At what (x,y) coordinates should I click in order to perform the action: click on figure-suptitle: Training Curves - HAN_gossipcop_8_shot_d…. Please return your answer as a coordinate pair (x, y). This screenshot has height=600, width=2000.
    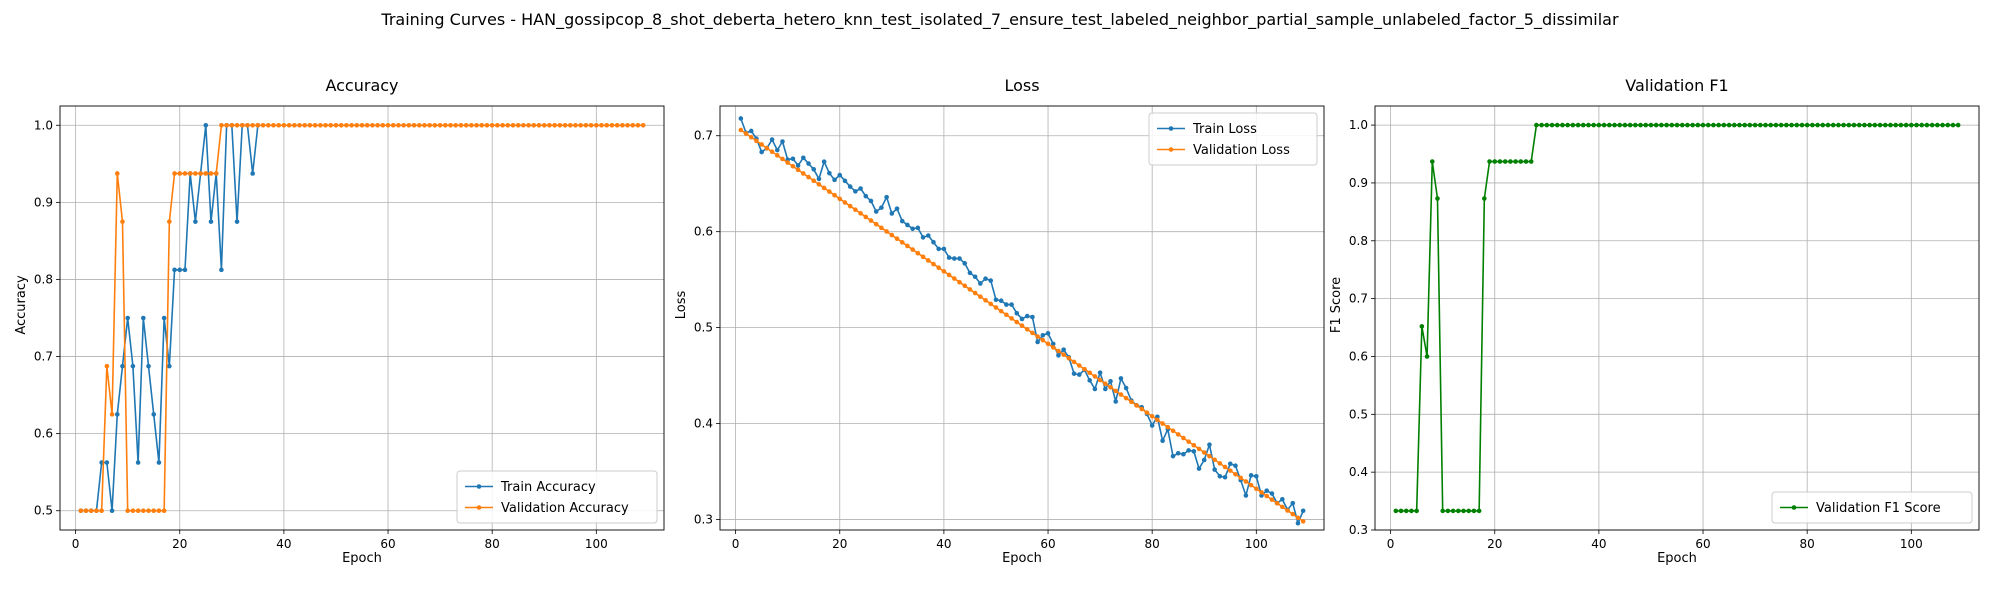
    Looking at the image, I should click on (999, 20).